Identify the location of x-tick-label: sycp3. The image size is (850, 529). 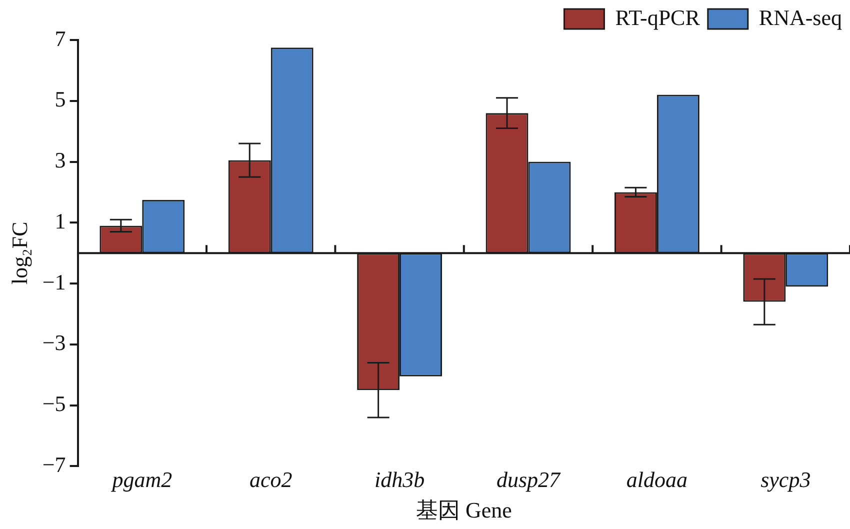
(785, 479).